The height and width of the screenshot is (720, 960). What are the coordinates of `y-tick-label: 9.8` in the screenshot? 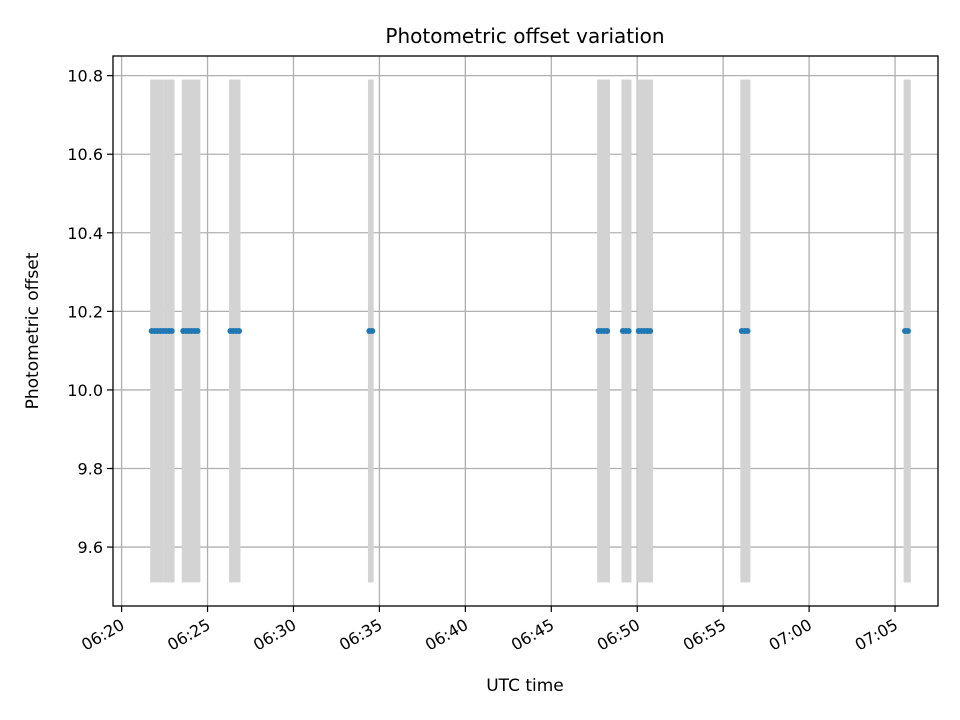 It's located at (90, 469).